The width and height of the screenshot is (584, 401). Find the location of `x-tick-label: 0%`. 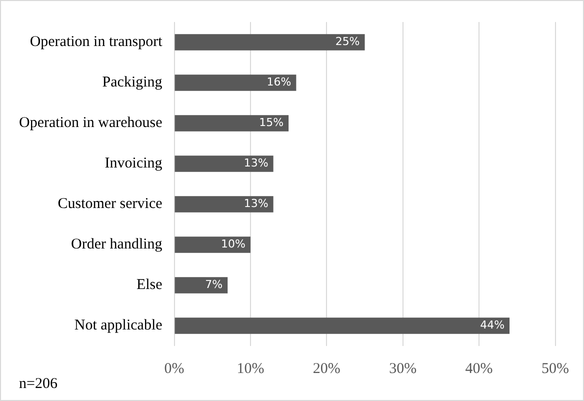

x-tick-label: 0% is located at coordinates (174, 368).